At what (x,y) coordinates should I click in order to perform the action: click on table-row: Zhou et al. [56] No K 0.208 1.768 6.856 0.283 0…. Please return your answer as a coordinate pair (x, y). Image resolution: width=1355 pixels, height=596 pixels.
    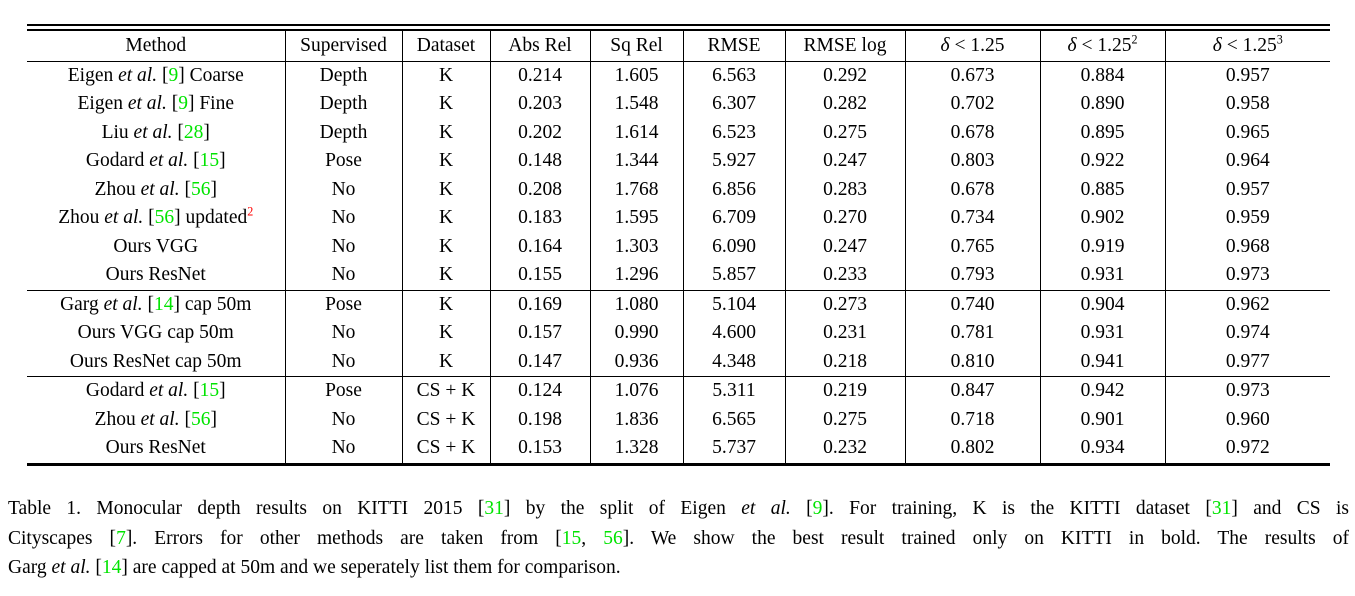
    Looking at the image, I should click on (678, 190).